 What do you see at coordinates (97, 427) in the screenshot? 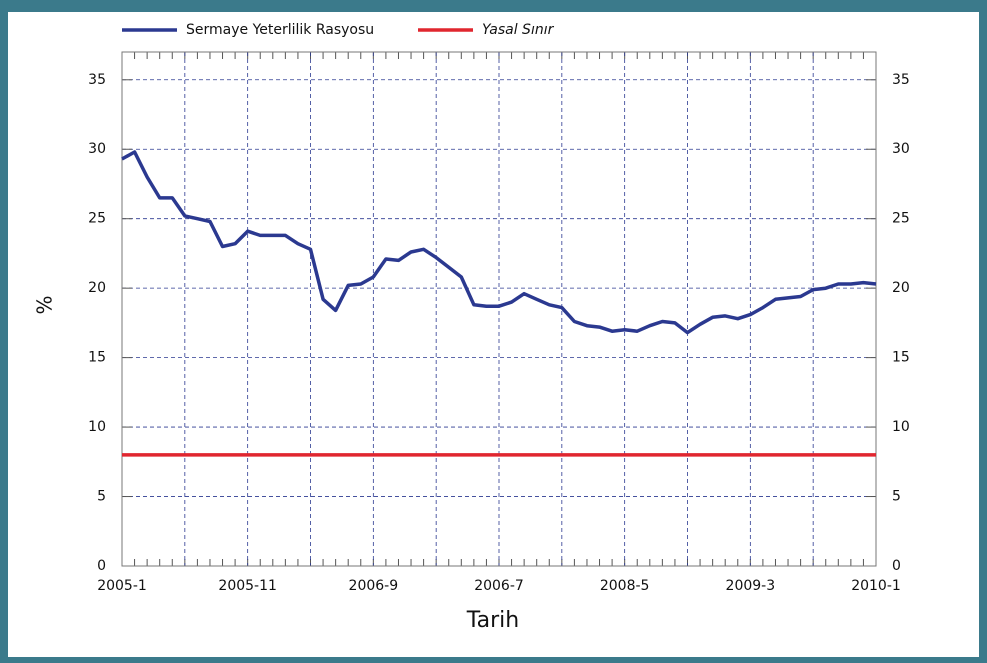
I see `y-tick-label: 10` at bounding box center [97, 427].